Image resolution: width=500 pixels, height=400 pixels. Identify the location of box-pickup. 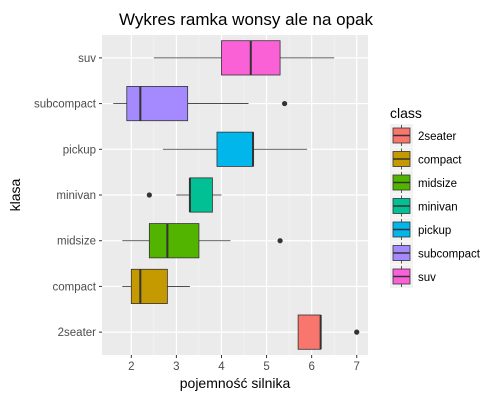
(235, 149).